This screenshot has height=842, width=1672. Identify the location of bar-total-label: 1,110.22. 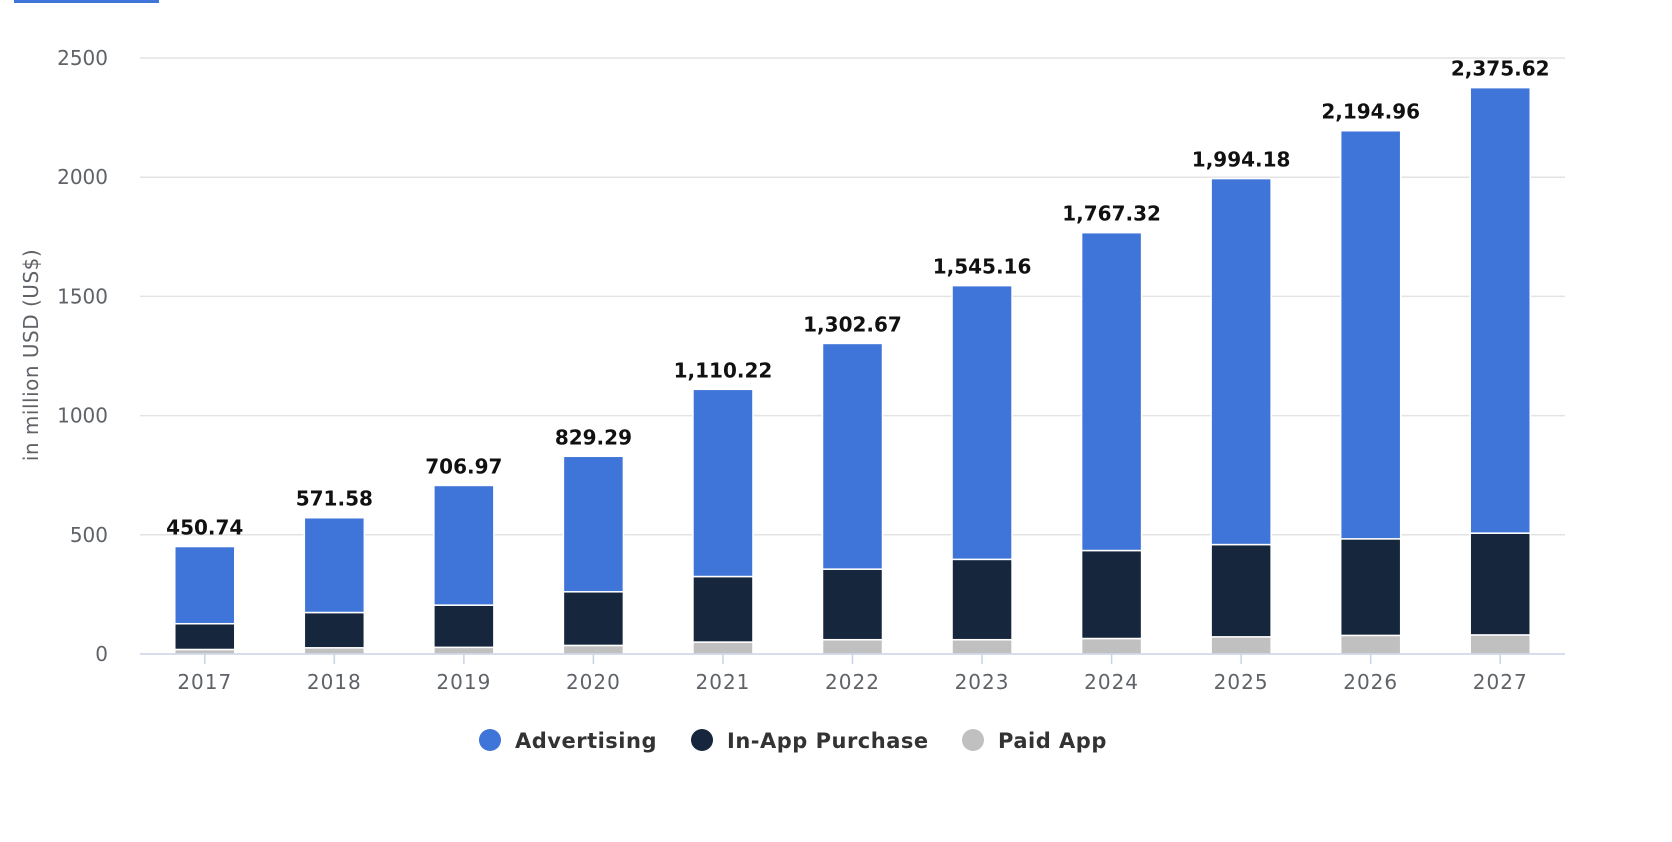
(723, 370).